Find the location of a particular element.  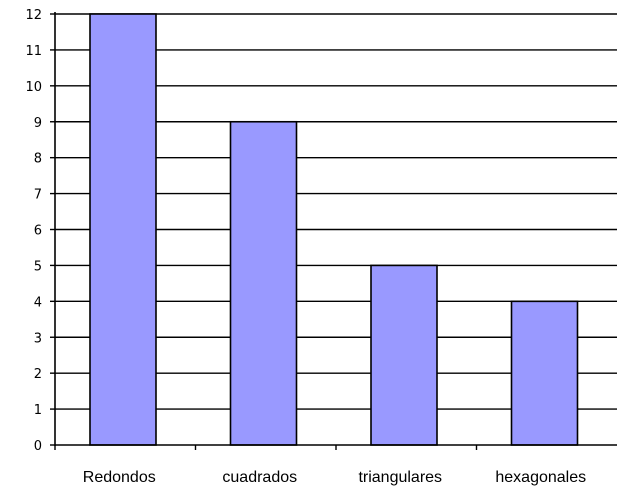

x-tick-label: cuadrados is located at coordinates (259, 477).